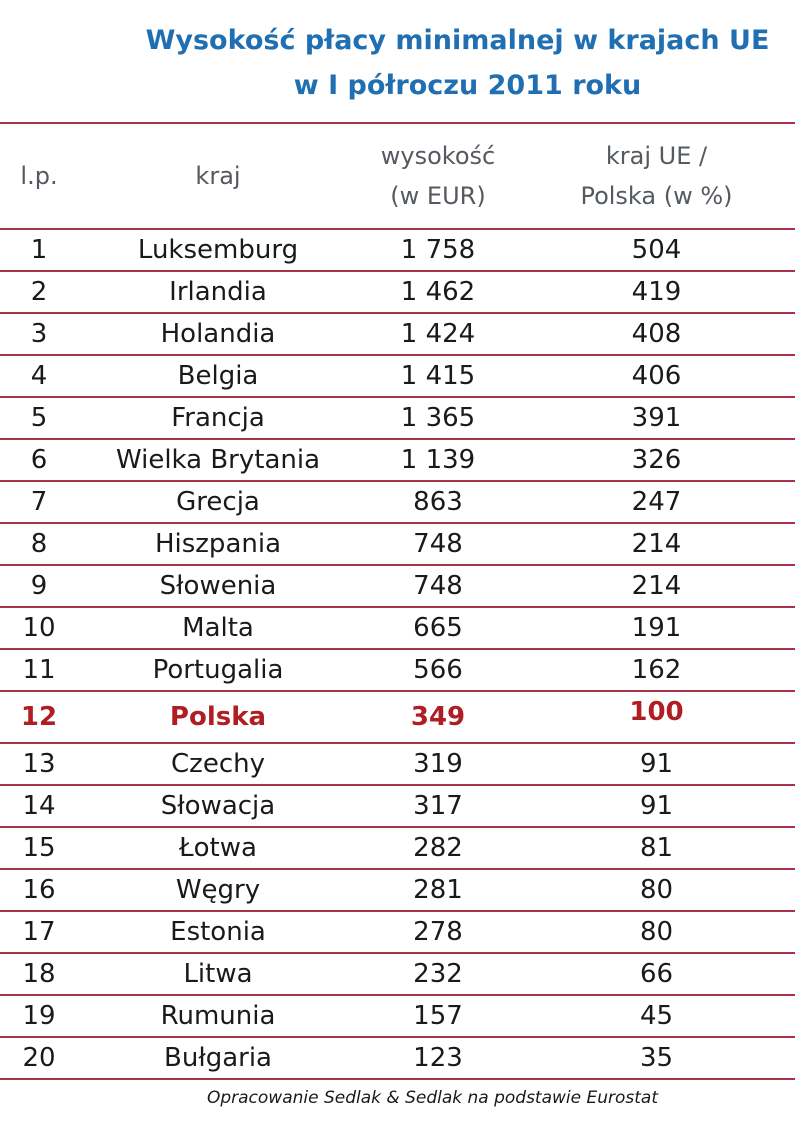  What do you see at coordinates (438, 196) in the screenshot?
I see `header-amount-line-2: (w EUR)` at bounding box center [438, 196].